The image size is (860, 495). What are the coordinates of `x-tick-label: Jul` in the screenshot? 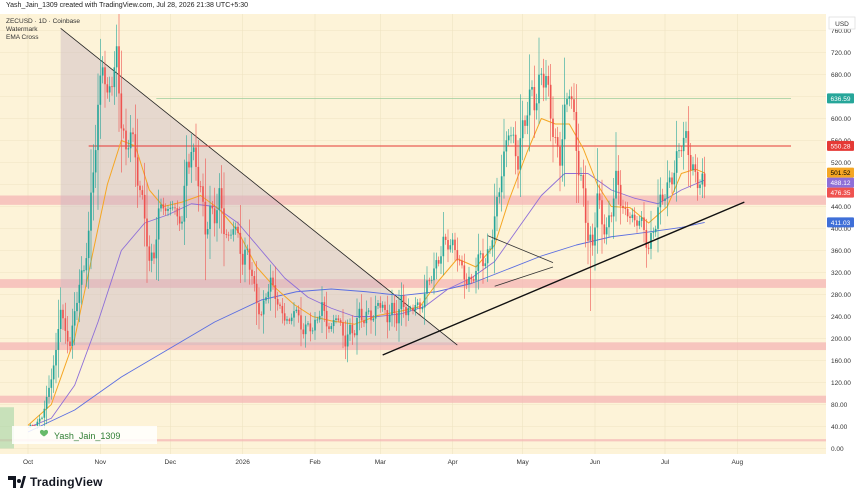 It's located at (665, 462).